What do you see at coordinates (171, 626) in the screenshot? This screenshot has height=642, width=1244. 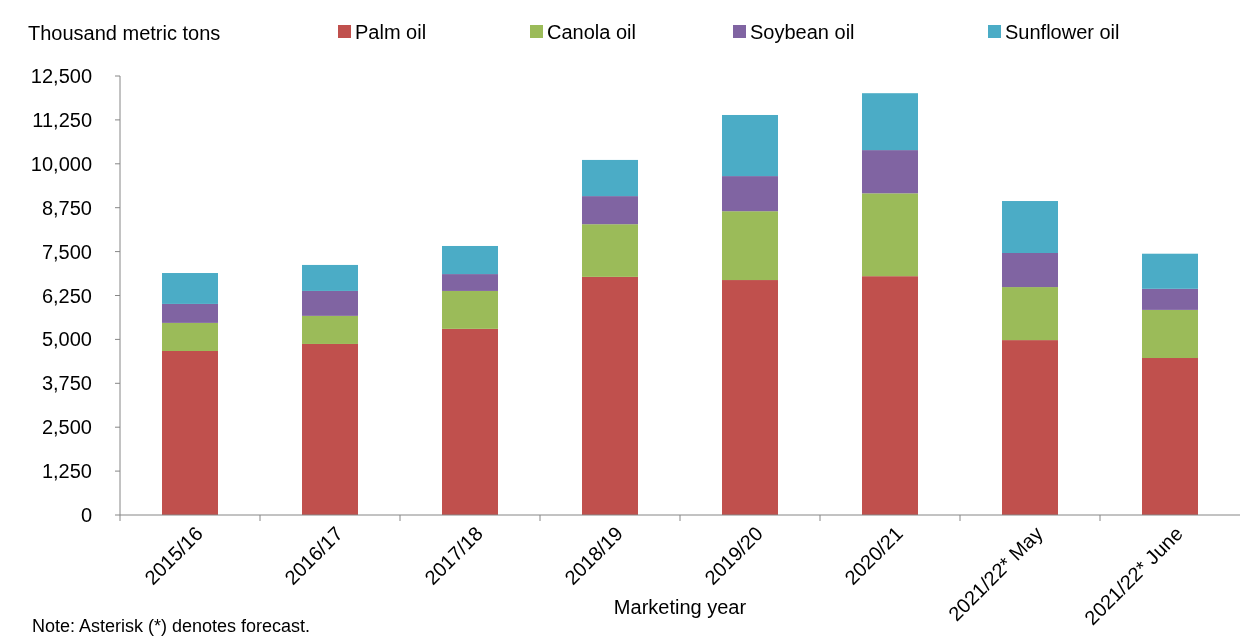 I see `text: Note: Asterisk (*) denotes forecast.` at bounding box center [171, 626].